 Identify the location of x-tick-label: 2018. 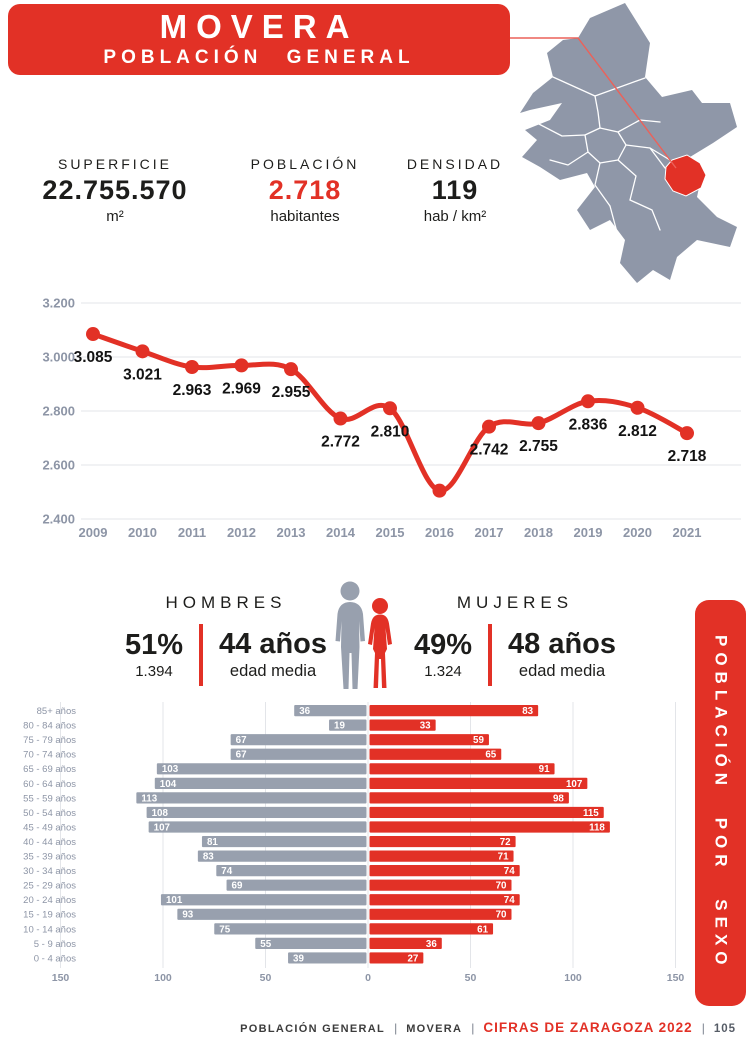
(538, 532).